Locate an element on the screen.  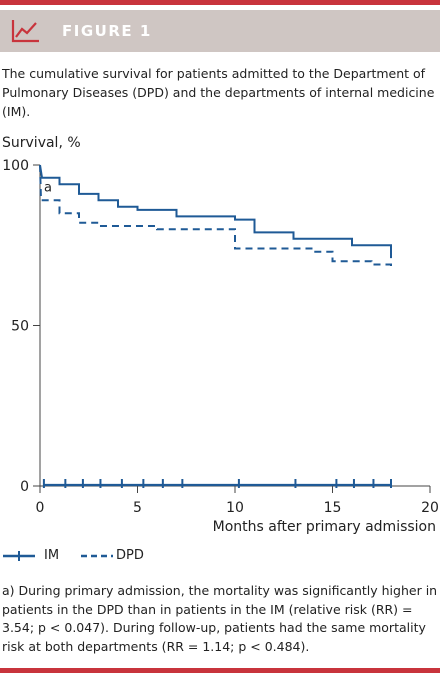
figure-header: FIGURE 1 is located at coordinates (220, 31).